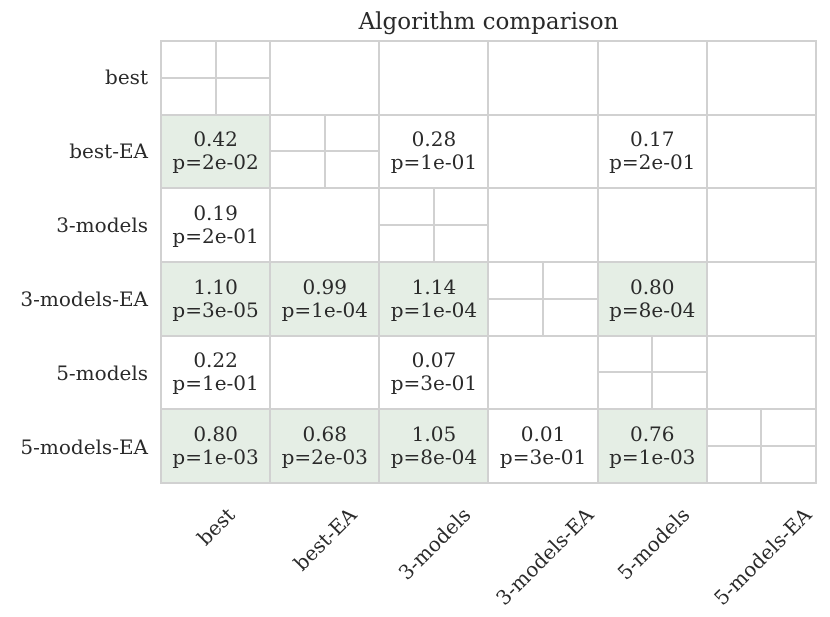 The height and width of the screenshot is (617, 830). What do you see at coordinates (434, 360) in the screenshot?
I see `effect-size: 0.07` at bounding box center [434, 360].